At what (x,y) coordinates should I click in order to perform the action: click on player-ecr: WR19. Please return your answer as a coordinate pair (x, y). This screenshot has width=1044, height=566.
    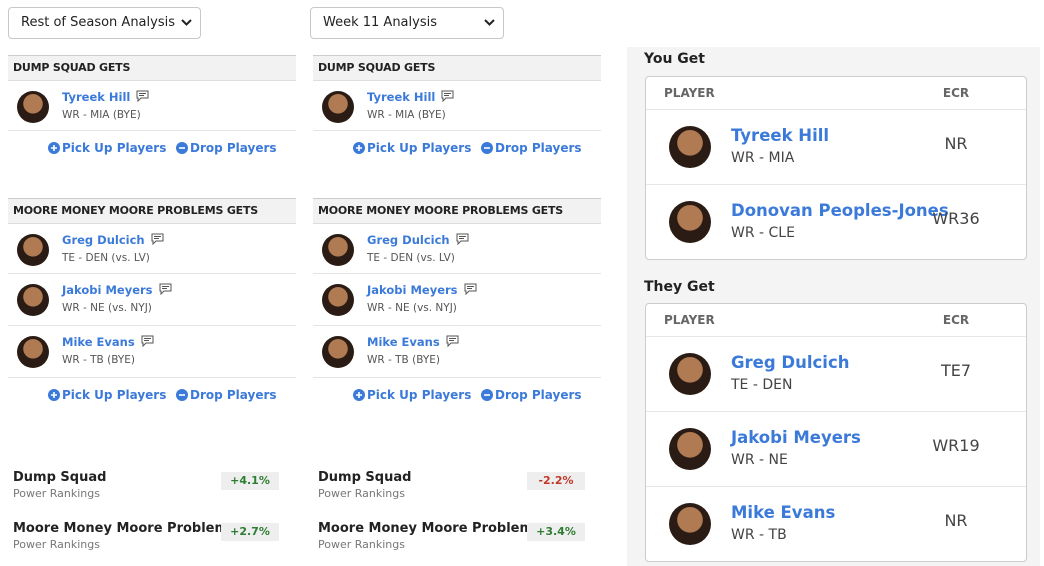
    Looking at the image, I should click on (956, 445).